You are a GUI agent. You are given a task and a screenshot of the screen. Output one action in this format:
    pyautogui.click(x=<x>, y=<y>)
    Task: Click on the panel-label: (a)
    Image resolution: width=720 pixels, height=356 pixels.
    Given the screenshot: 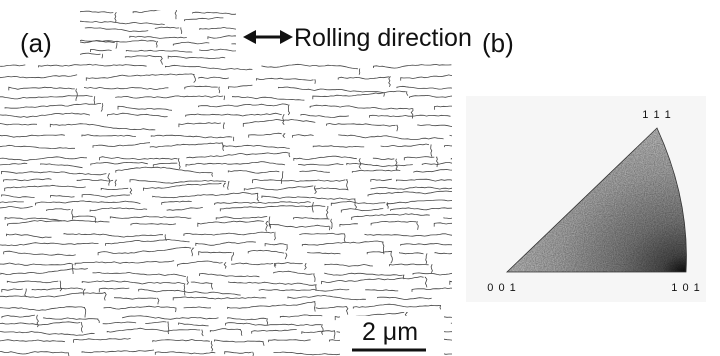 What is the action you would take?
    pyautogui.click(x=36, y=43)
    